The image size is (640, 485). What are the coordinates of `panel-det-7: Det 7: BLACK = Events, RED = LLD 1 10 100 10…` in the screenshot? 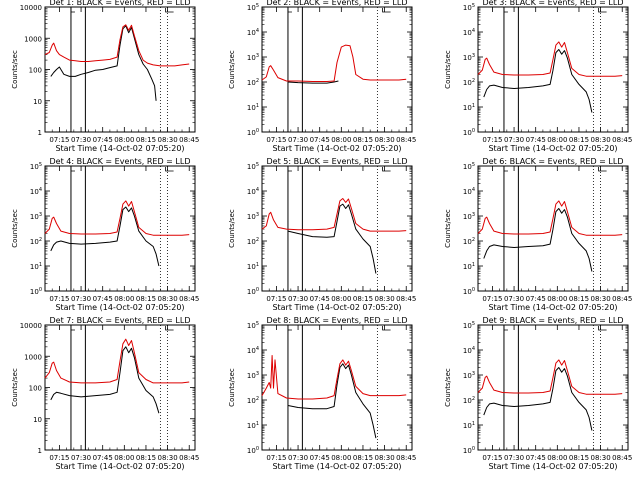 It's located at (105, 393).